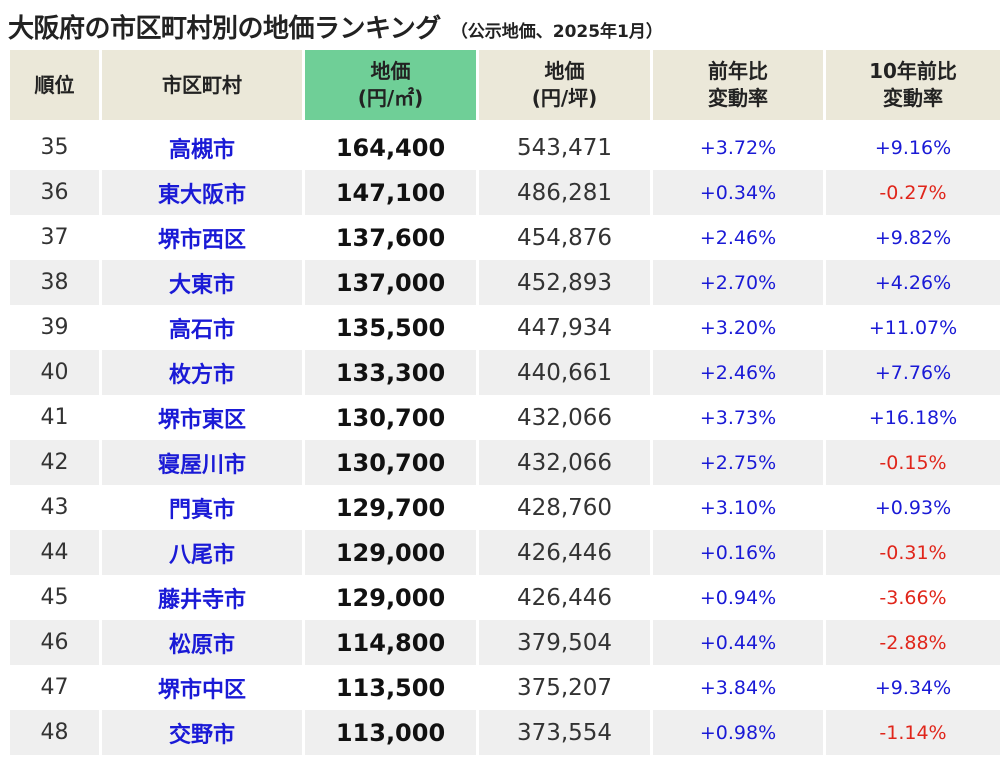 The image size is (1008, 762). I want to click on table-row: 47 堺市中区 113,500 375,207 +3.84% +9.34%, so click(505, 687).